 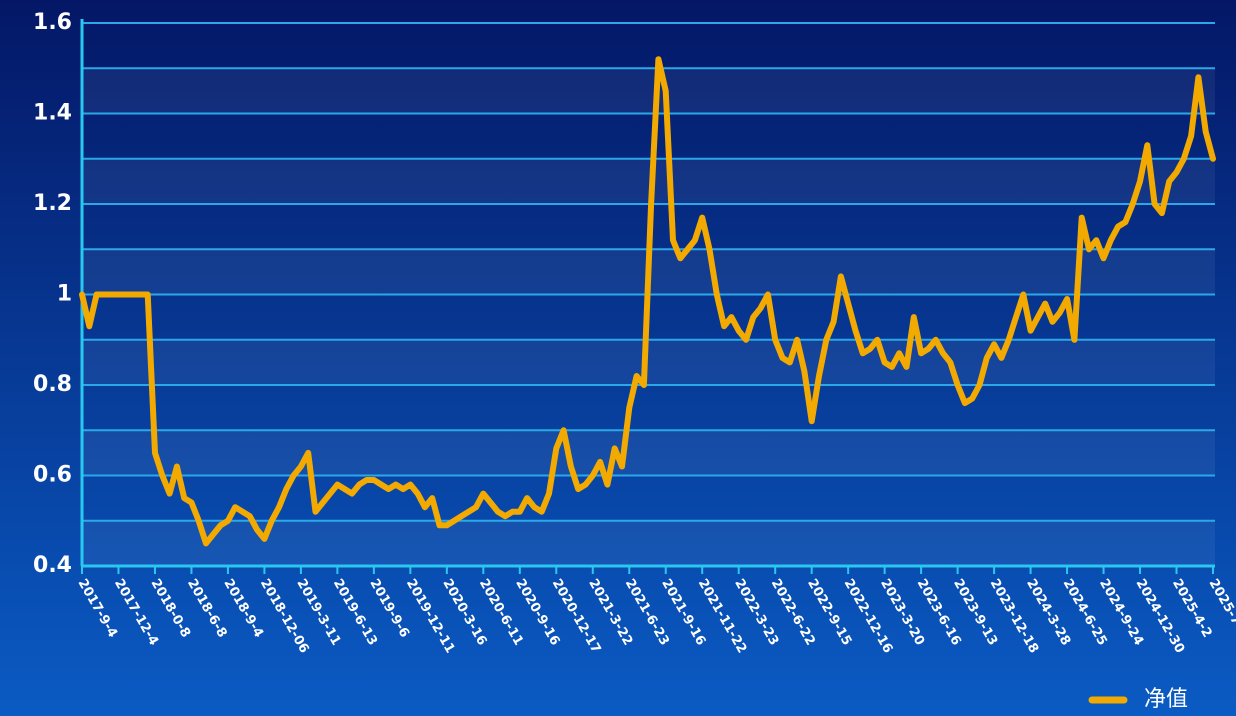 What do you see at coordinates (64, 294) in the screenshot?
I see `y-tick-label: 1` at bounding box center [64, 294].